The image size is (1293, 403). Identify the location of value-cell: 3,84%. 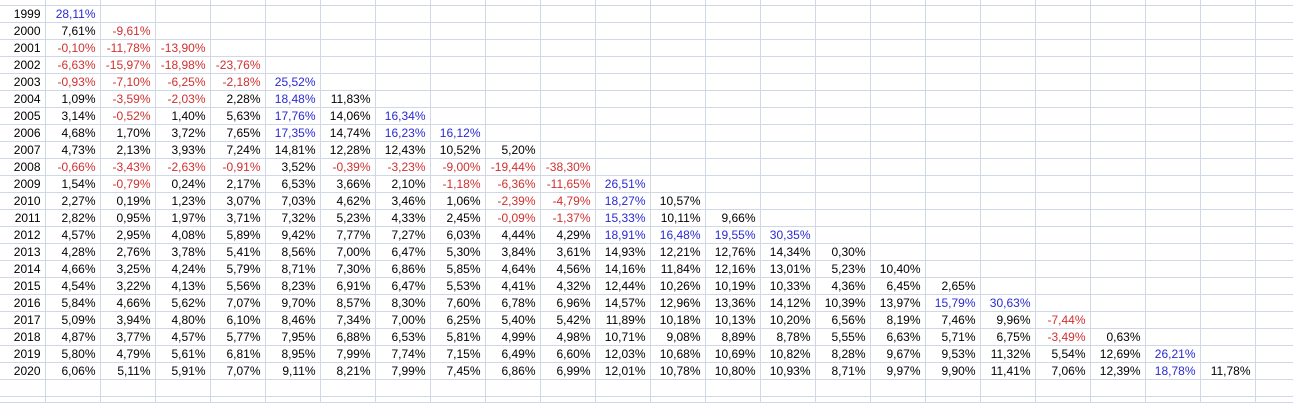
(513, 252).